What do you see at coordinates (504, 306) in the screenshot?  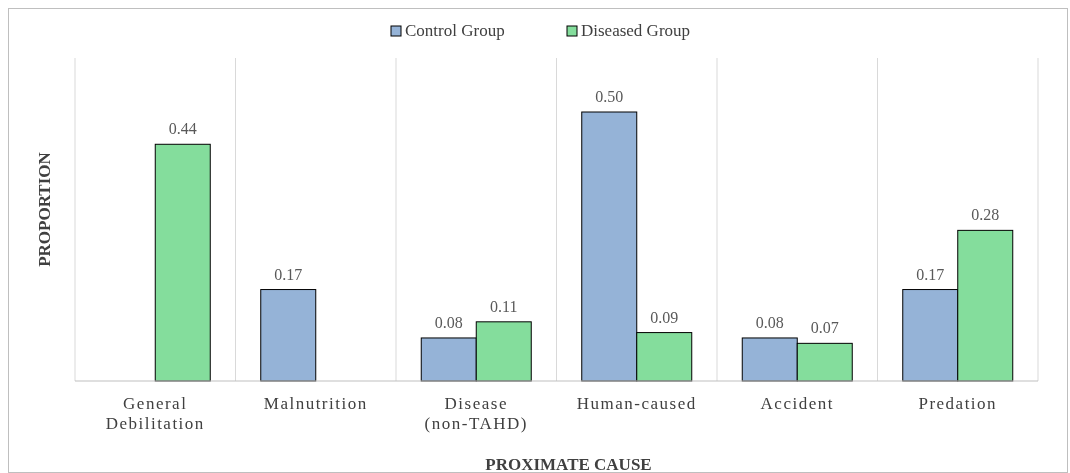 I see `data-label: 0.11` at bounding box center [504, 306].